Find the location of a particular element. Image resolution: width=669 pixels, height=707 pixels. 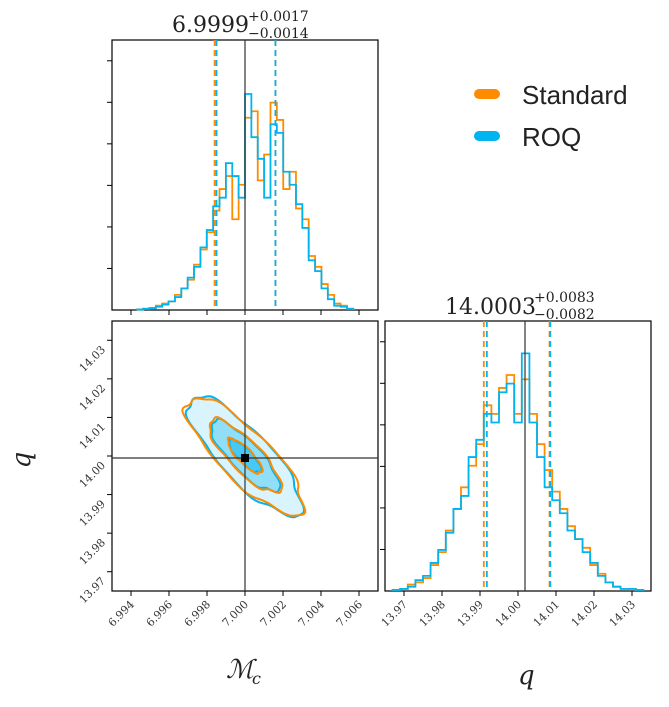

contour-xtick-label-0: 6.994 is located at coordinates (121, 613).